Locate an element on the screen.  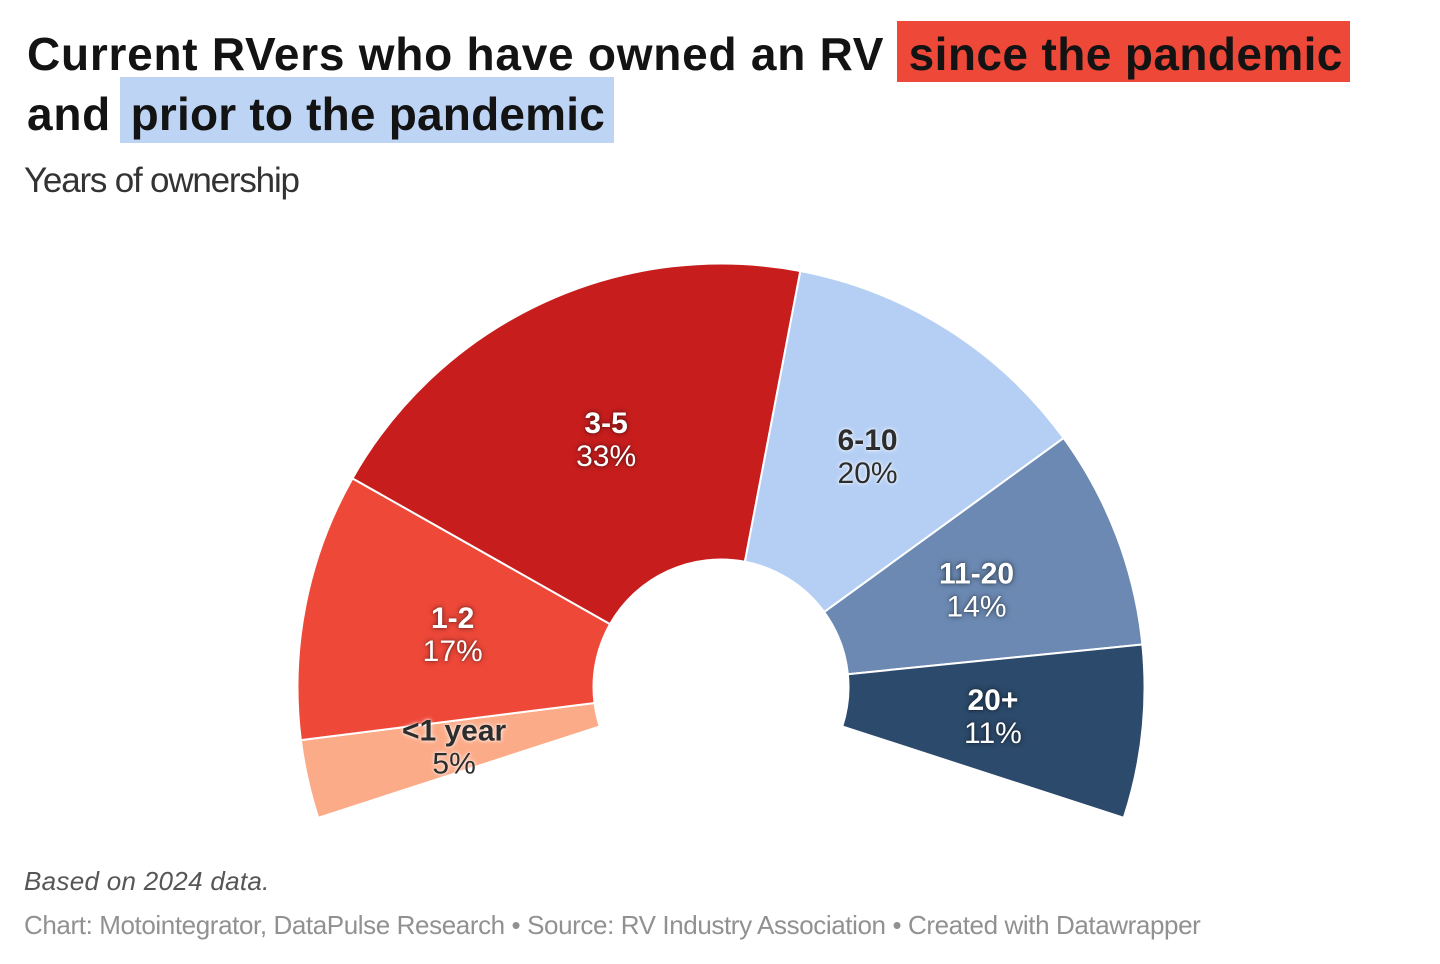
svg-text: 33% is located at coordinates (606, 456).